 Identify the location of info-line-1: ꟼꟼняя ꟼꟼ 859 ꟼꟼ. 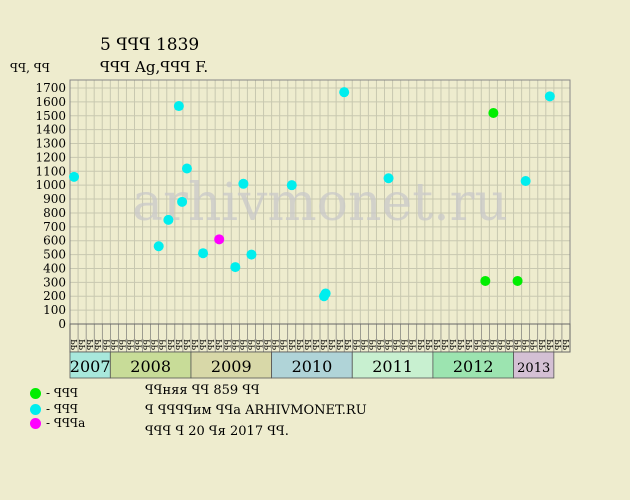
(202, 390).